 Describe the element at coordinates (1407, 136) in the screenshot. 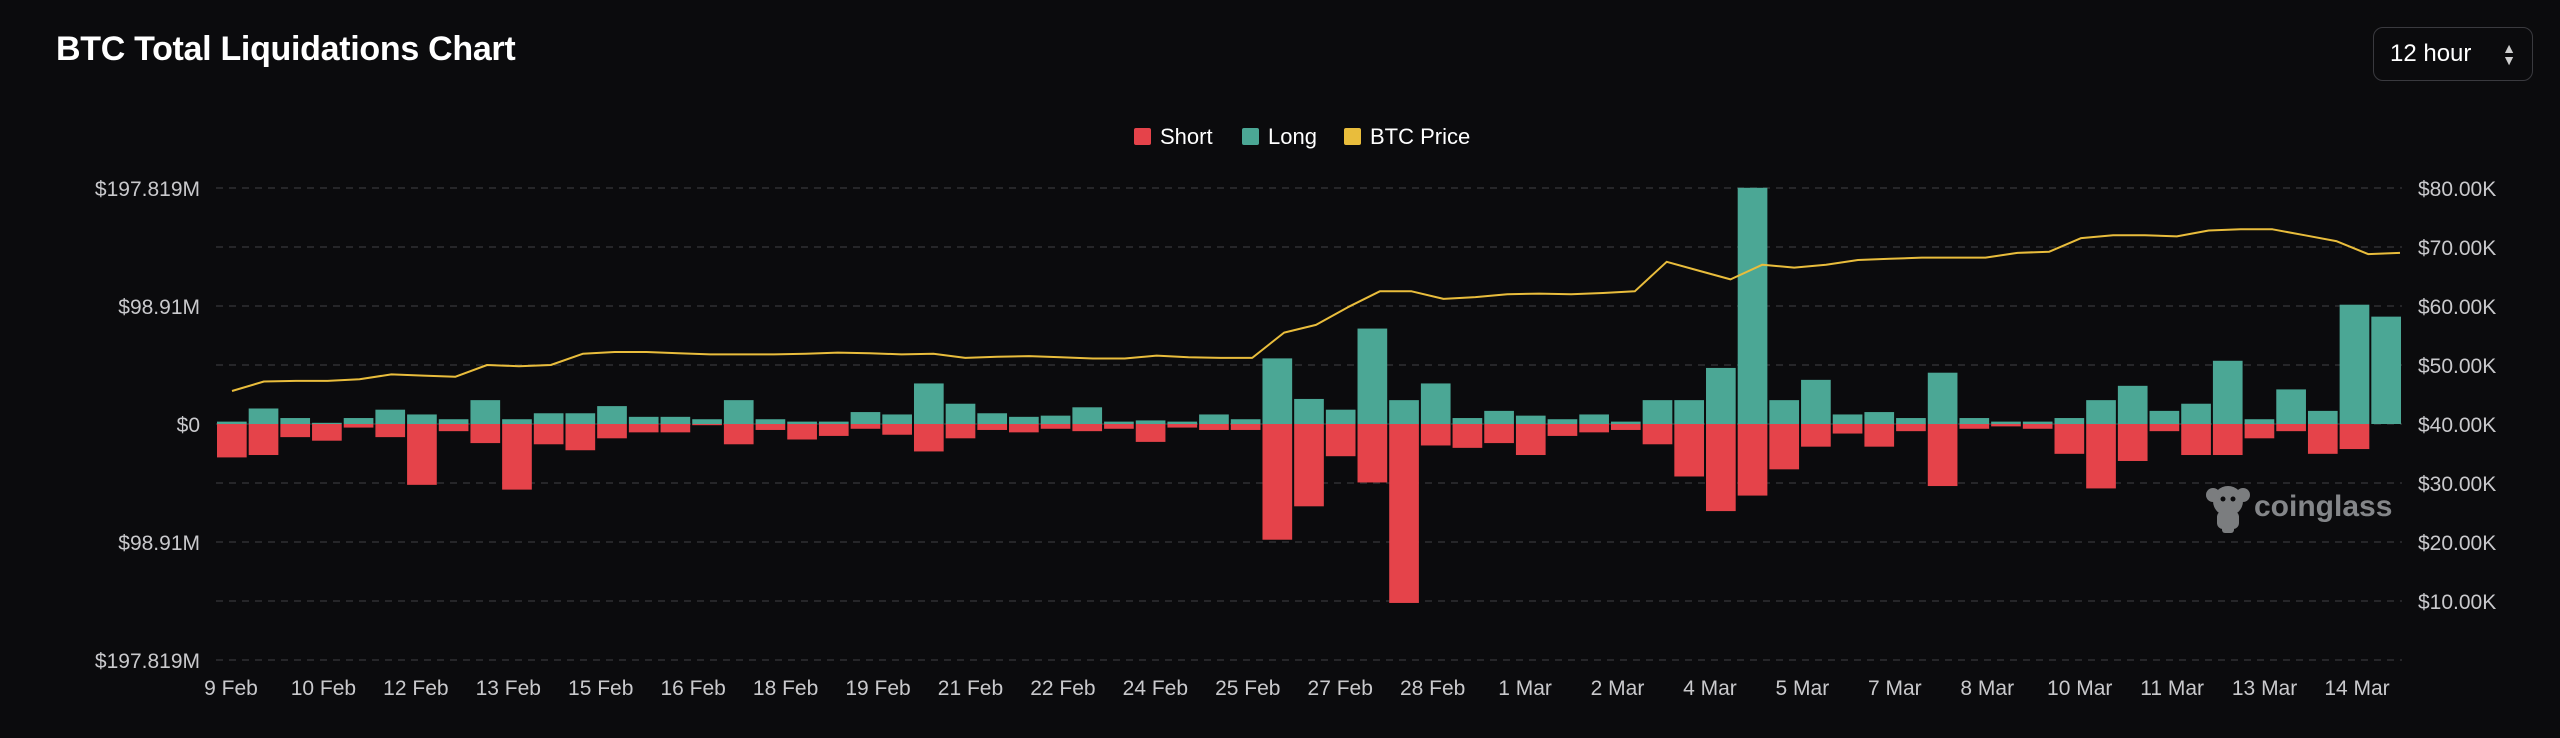

I see `legend-item-btc-price: BTC Price` at that location.